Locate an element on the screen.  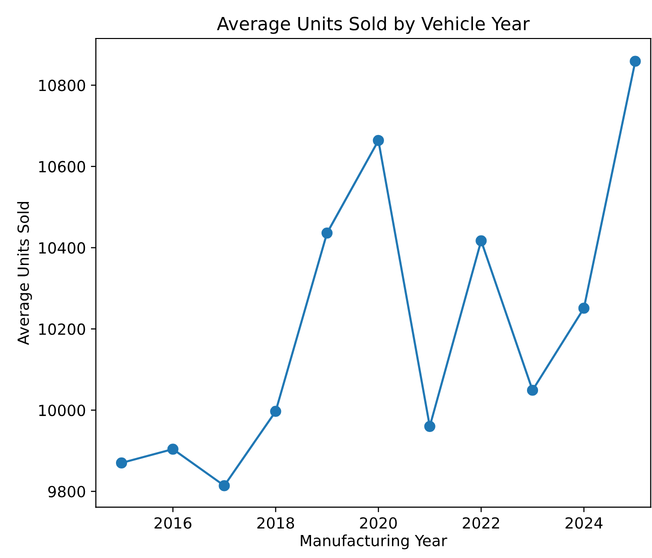
x-tick-label: 2016 is located at coordinates (173, 523).